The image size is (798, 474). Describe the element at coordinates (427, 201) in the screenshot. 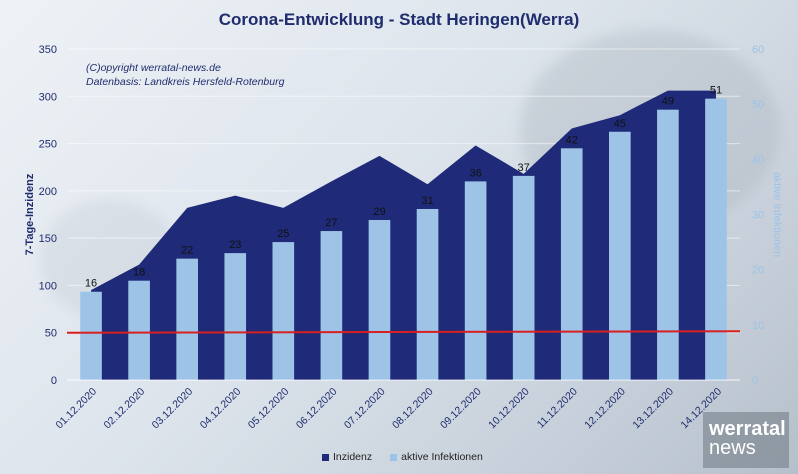

I see `bar-data-label: 31` at that location.